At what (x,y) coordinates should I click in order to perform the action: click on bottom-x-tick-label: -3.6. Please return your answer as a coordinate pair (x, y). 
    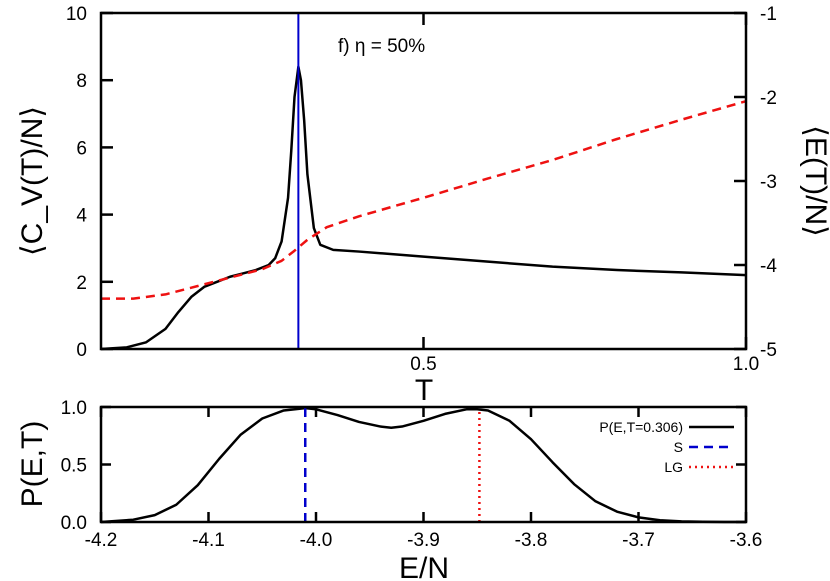
    Looking at the image, I should click on (746, 540).